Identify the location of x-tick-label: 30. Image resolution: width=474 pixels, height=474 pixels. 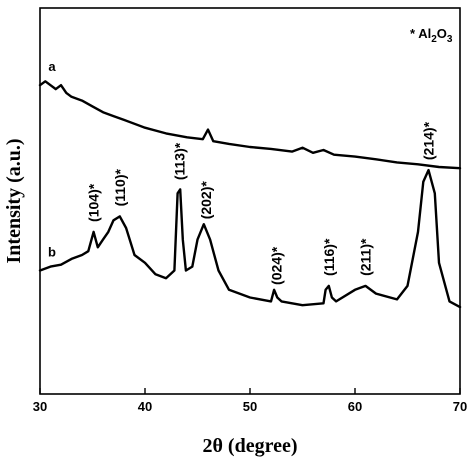
(40, 406).